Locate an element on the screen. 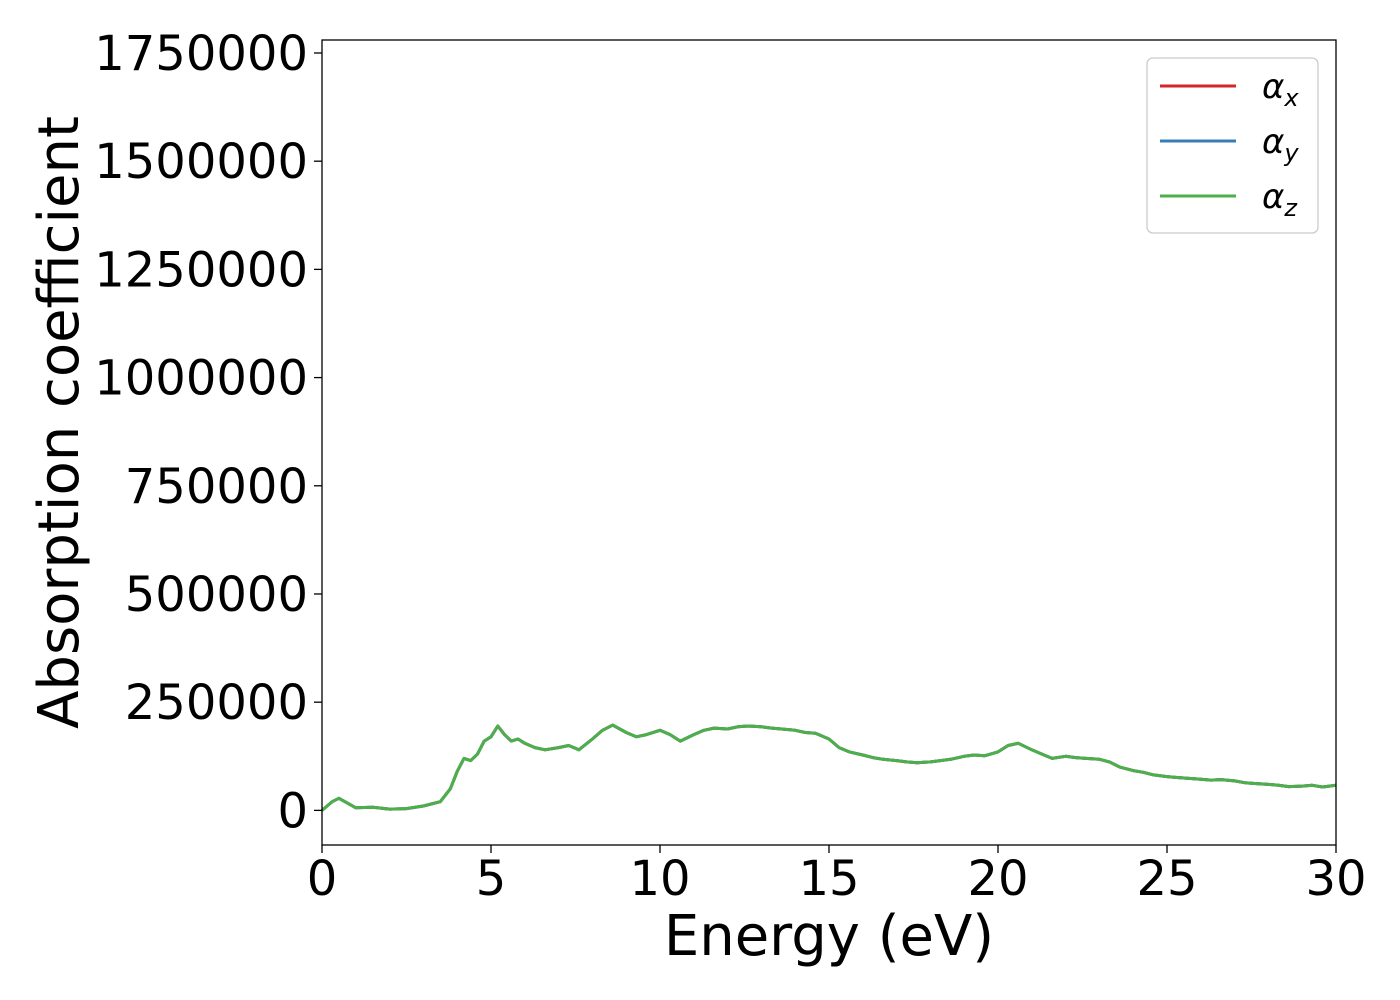  y-axis-label: Absorption coefficient is located at coordinates (59, 422).